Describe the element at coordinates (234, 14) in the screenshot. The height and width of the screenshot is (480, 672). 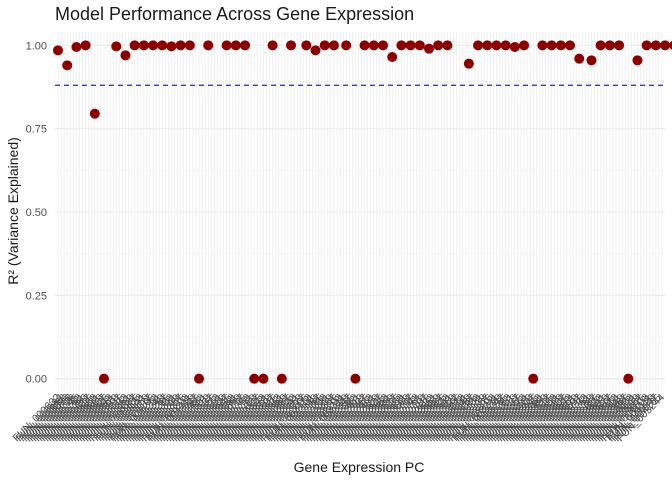
I see `chart-title: Model Performance Across Gene Expression` at that location.